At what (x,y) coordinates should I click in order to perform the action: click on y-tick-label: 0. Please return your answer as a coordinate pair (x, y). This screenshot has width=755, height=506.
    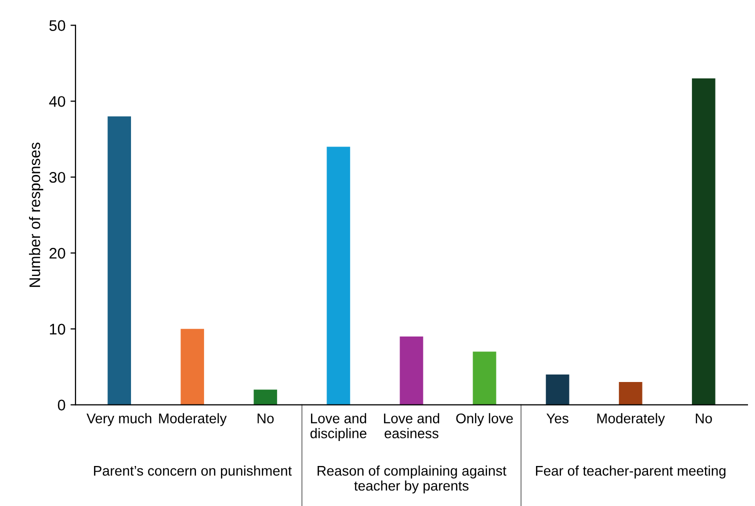
    Looking at the image, I should click on (62, 405).